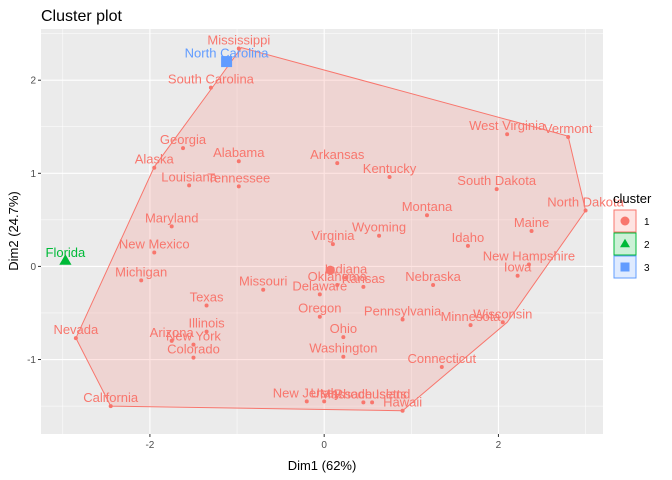  What do you see at coordinates (379, 235) in the screenshot?
I see `point-wyoming` at bounding box center [379, 235].